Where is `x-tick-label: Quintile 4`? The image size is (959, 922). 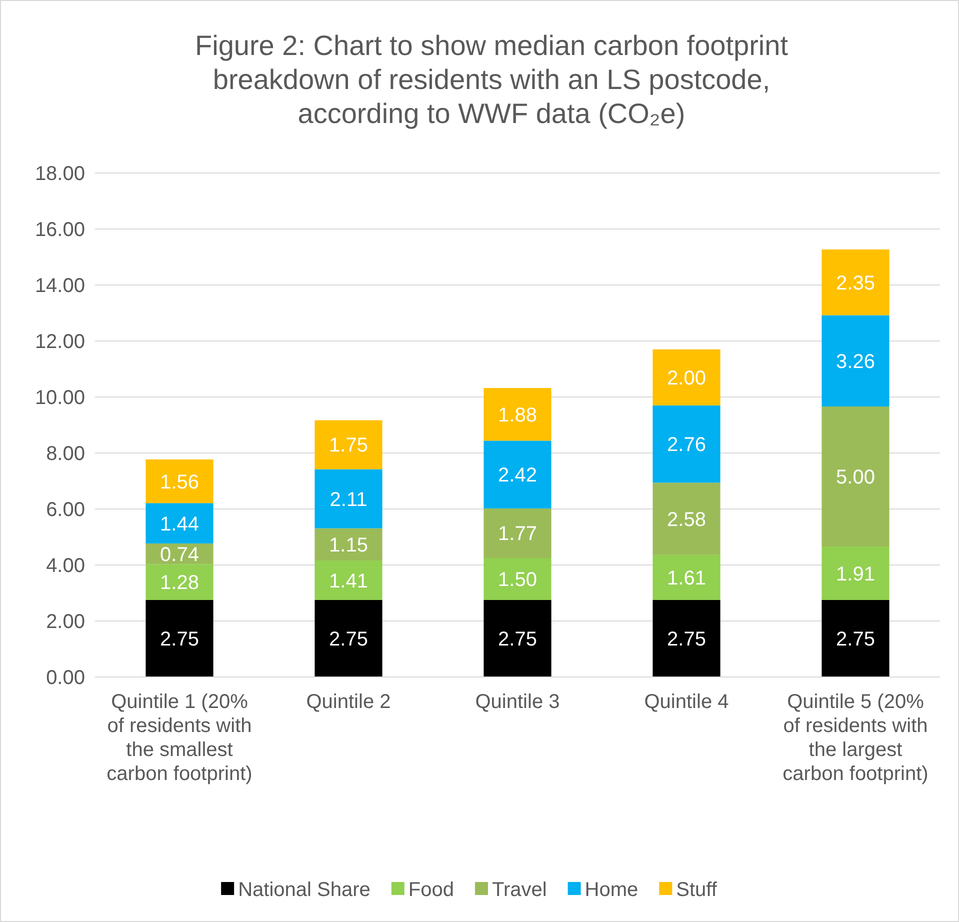
x-tick-label: Quintile 4 is located at coordinates (686, 702).